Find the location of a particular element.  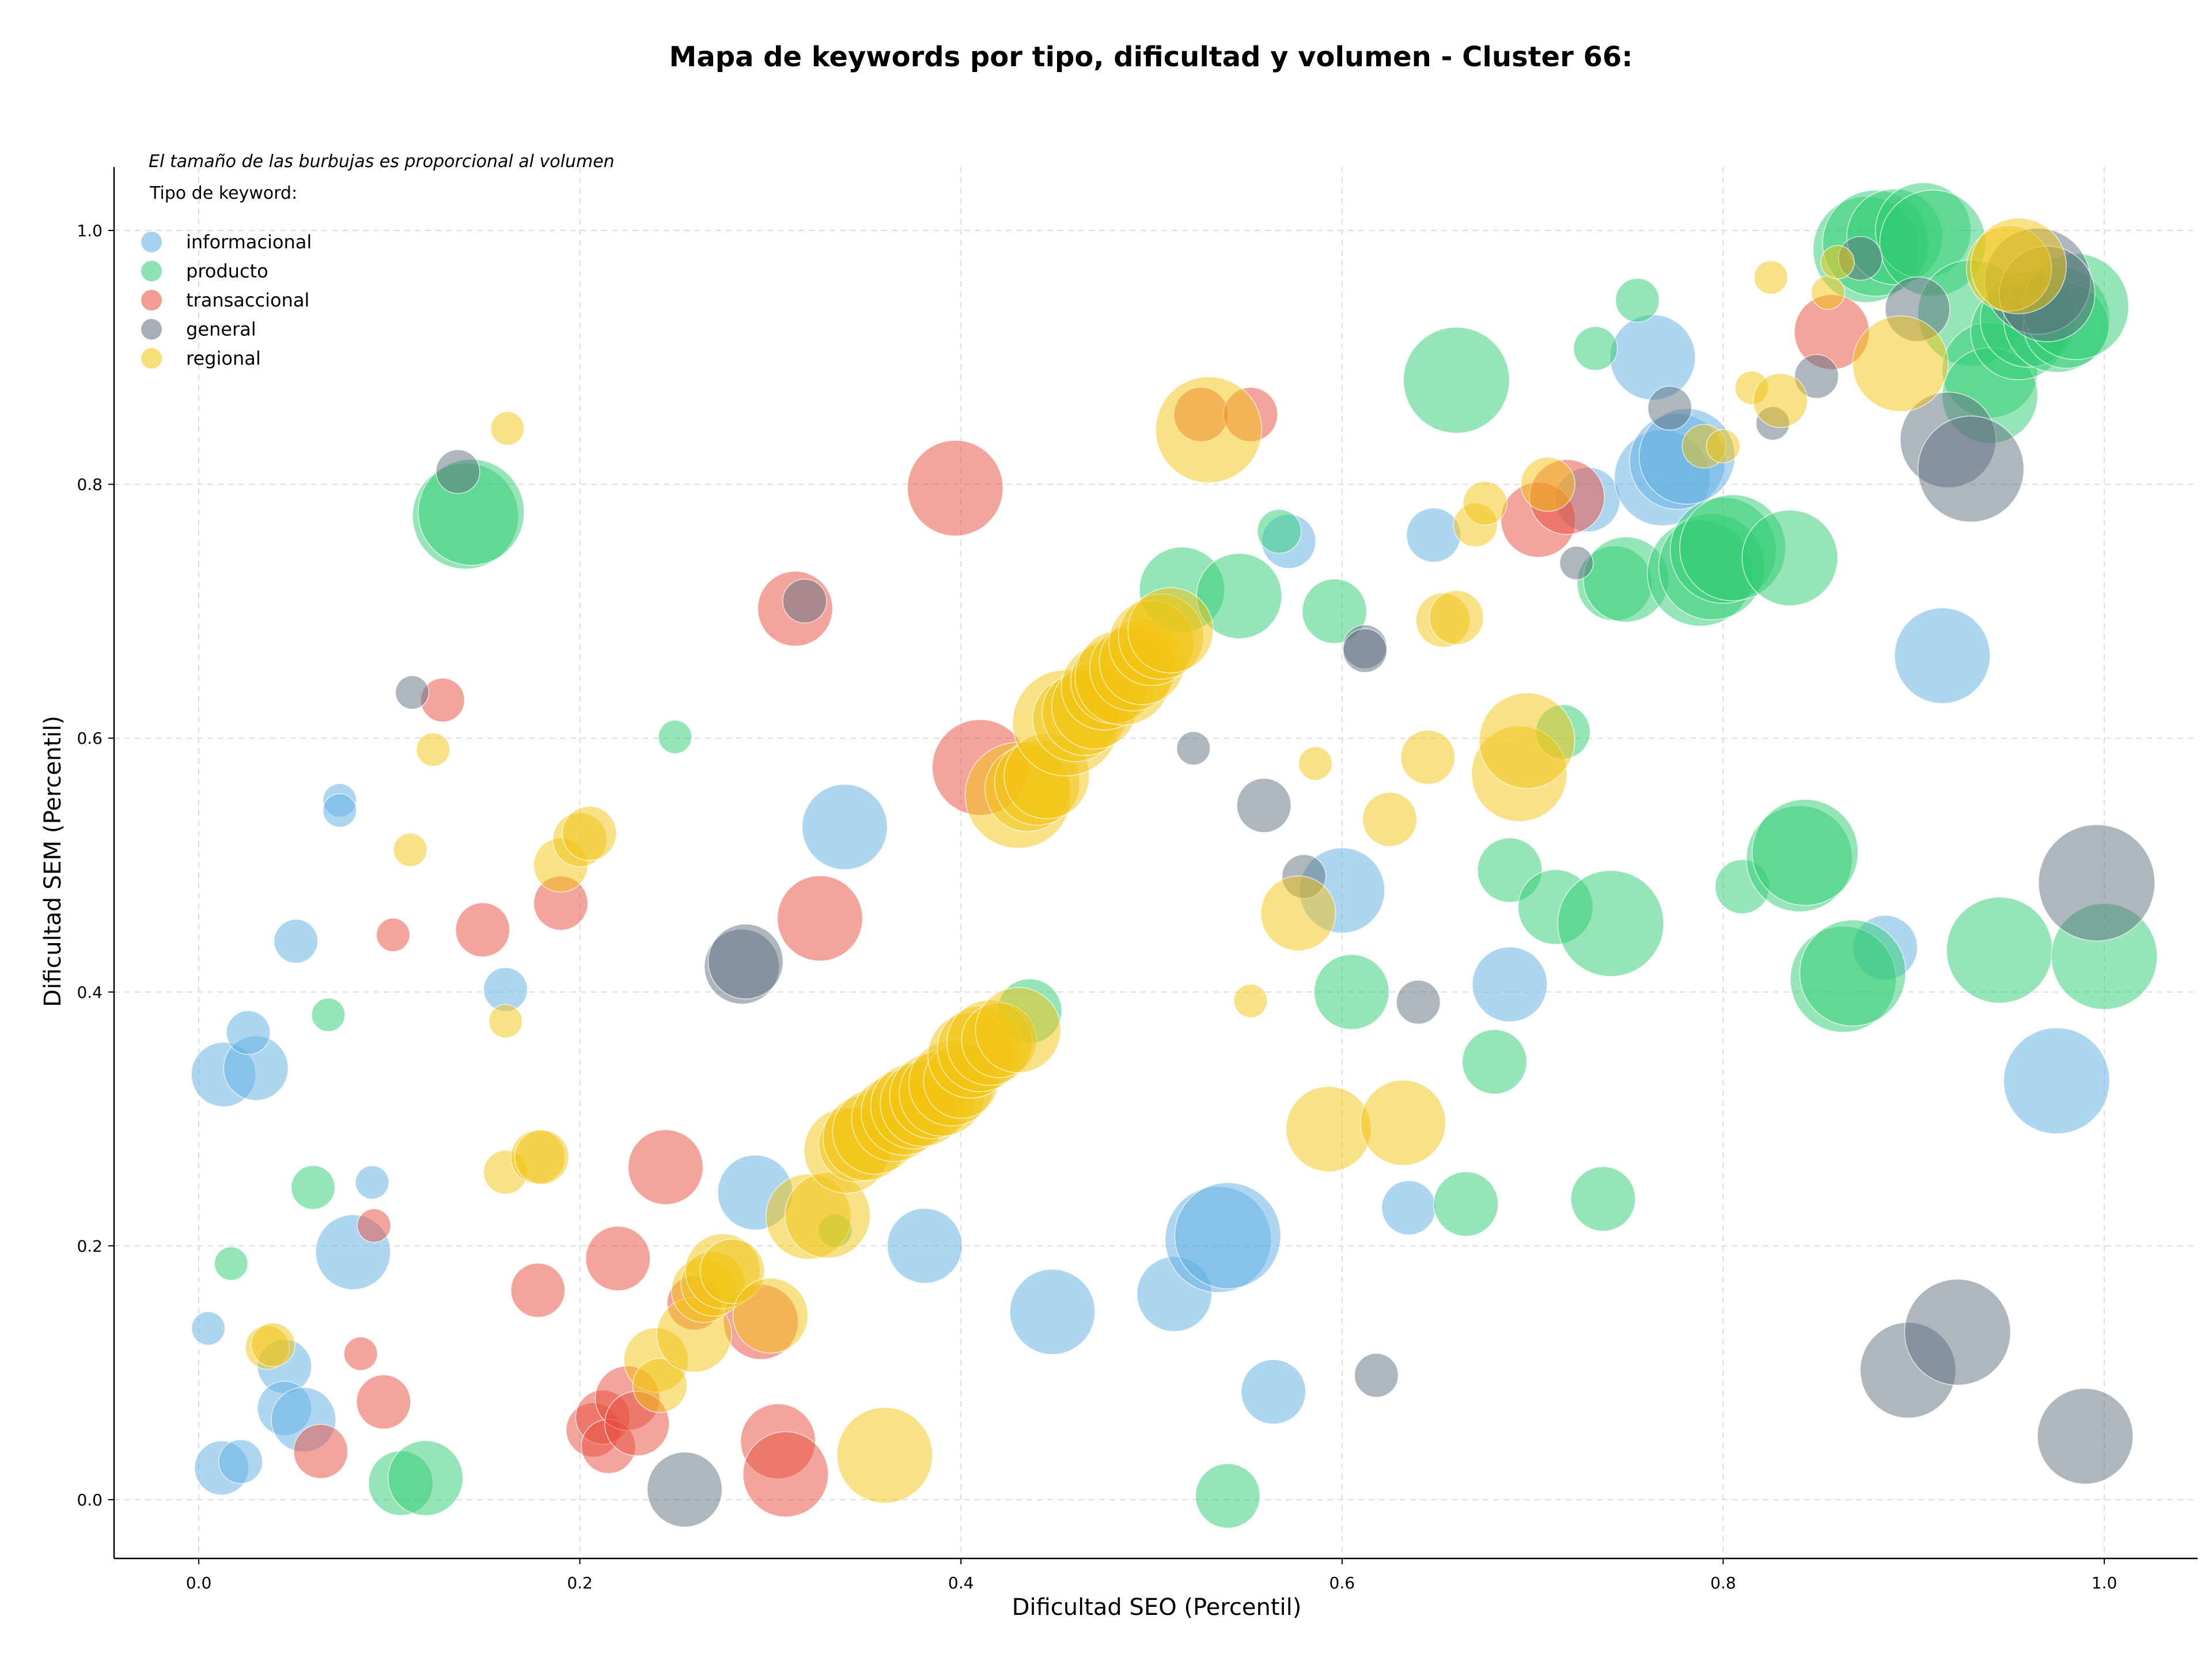

y-axis-title: Dificultad SEM (Percentil) is located at coordinates (53, 861).